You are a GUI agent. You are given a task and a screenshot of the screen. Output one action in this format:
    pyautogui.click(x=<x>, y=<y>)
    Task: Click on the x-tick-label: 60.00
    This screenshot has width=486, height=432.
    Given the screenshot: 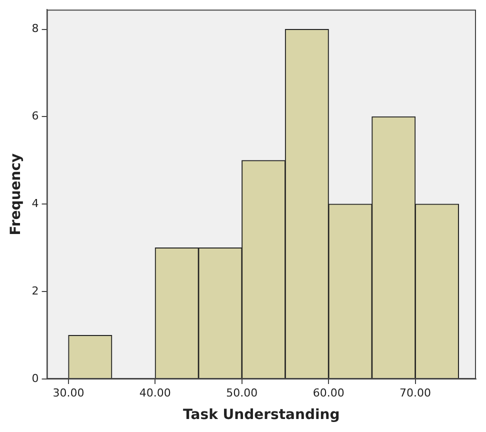 What is the action you would take?
    pyautogui.click(x=328, y=393)
    